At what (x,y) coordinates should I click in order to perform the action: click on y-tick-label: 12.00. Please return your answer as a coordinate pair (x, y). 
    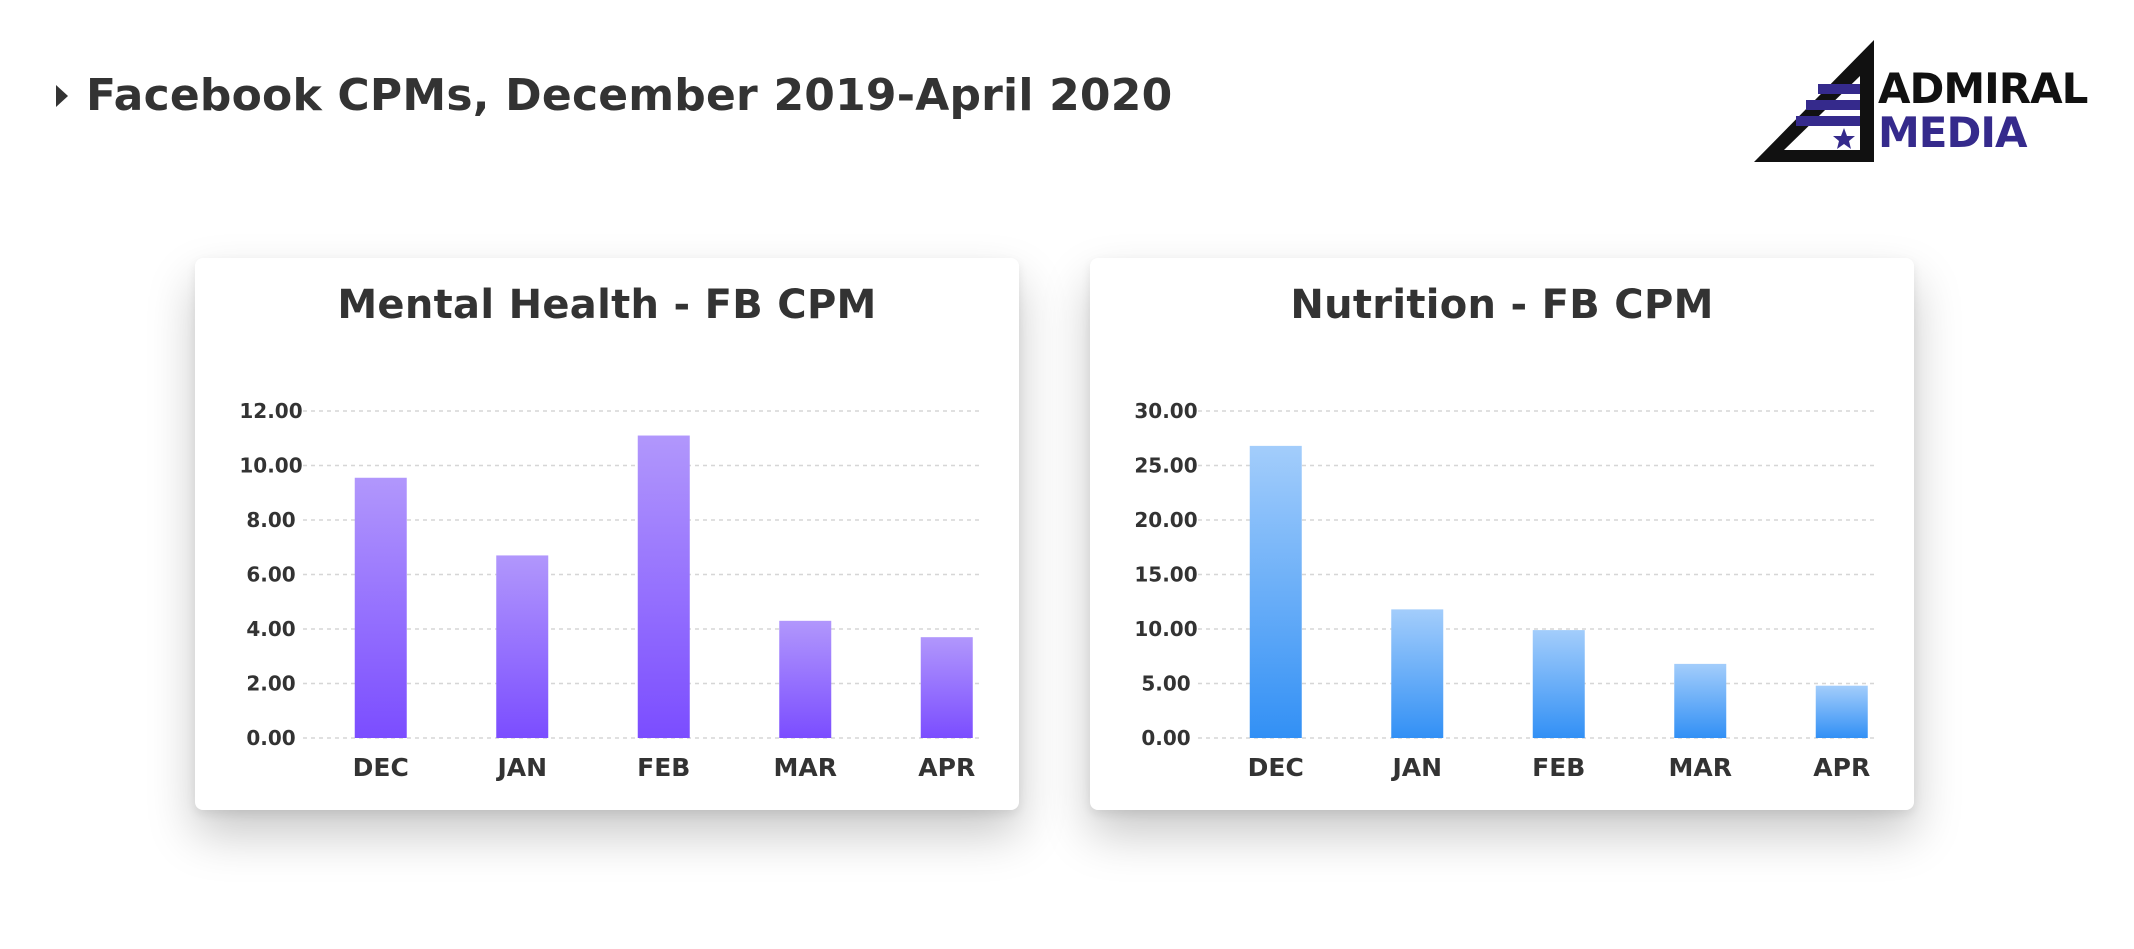
    Looking at the image, I should click on (270, 411).